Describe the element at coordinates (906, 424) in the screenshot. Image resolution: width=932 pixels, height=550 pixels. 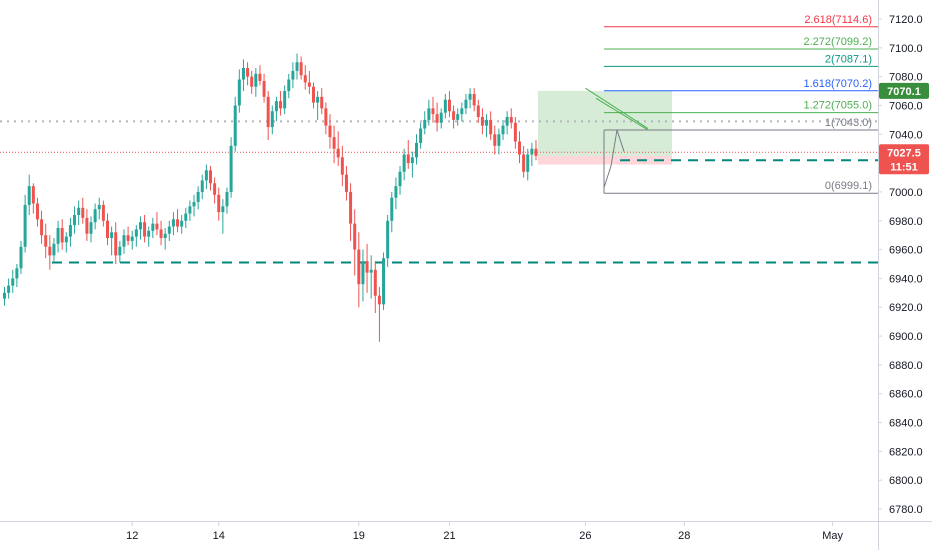
I see `price-tick-label: 6840.0` at that location.